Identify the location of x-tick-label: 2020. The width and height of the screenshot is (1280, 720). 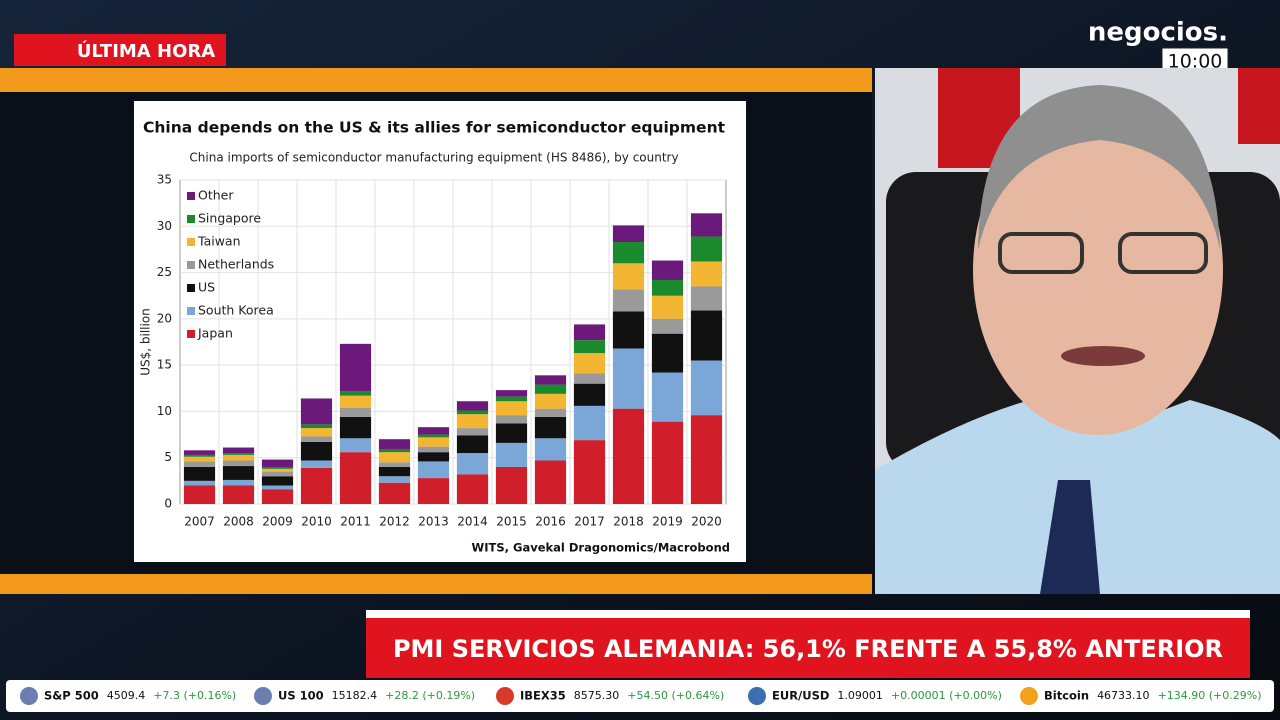
(706, 522).